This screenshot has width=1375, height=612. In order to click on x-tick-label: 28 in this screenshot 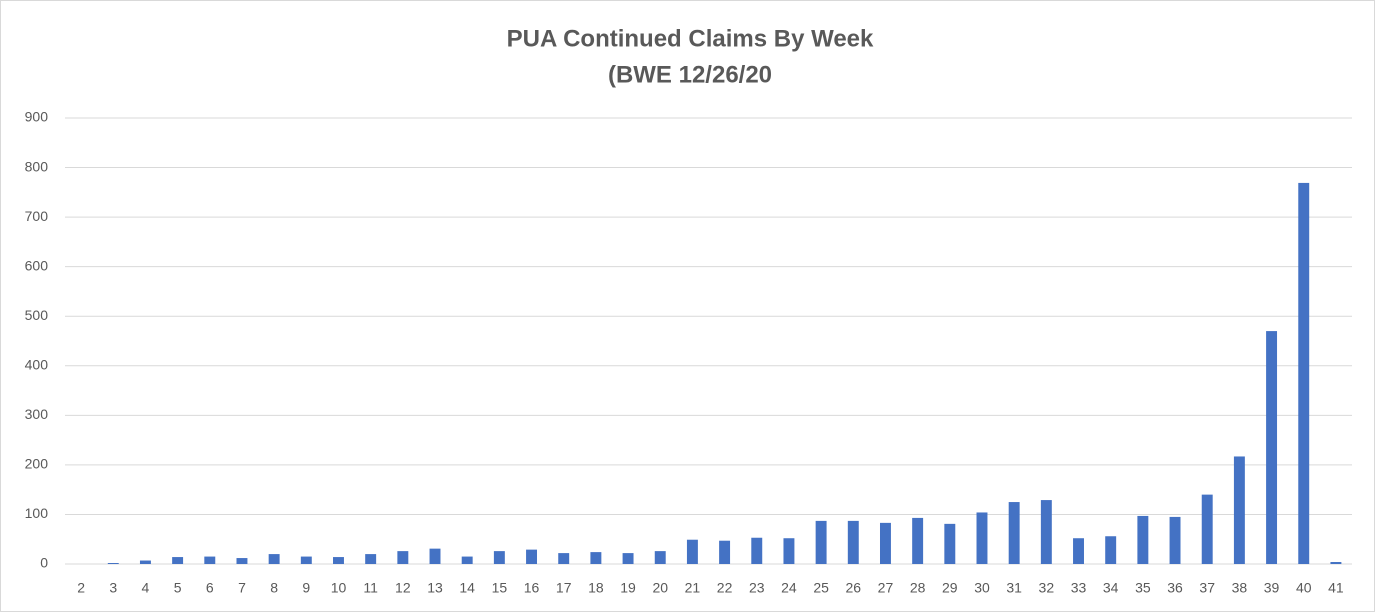, I will do `click(918, 588)`.